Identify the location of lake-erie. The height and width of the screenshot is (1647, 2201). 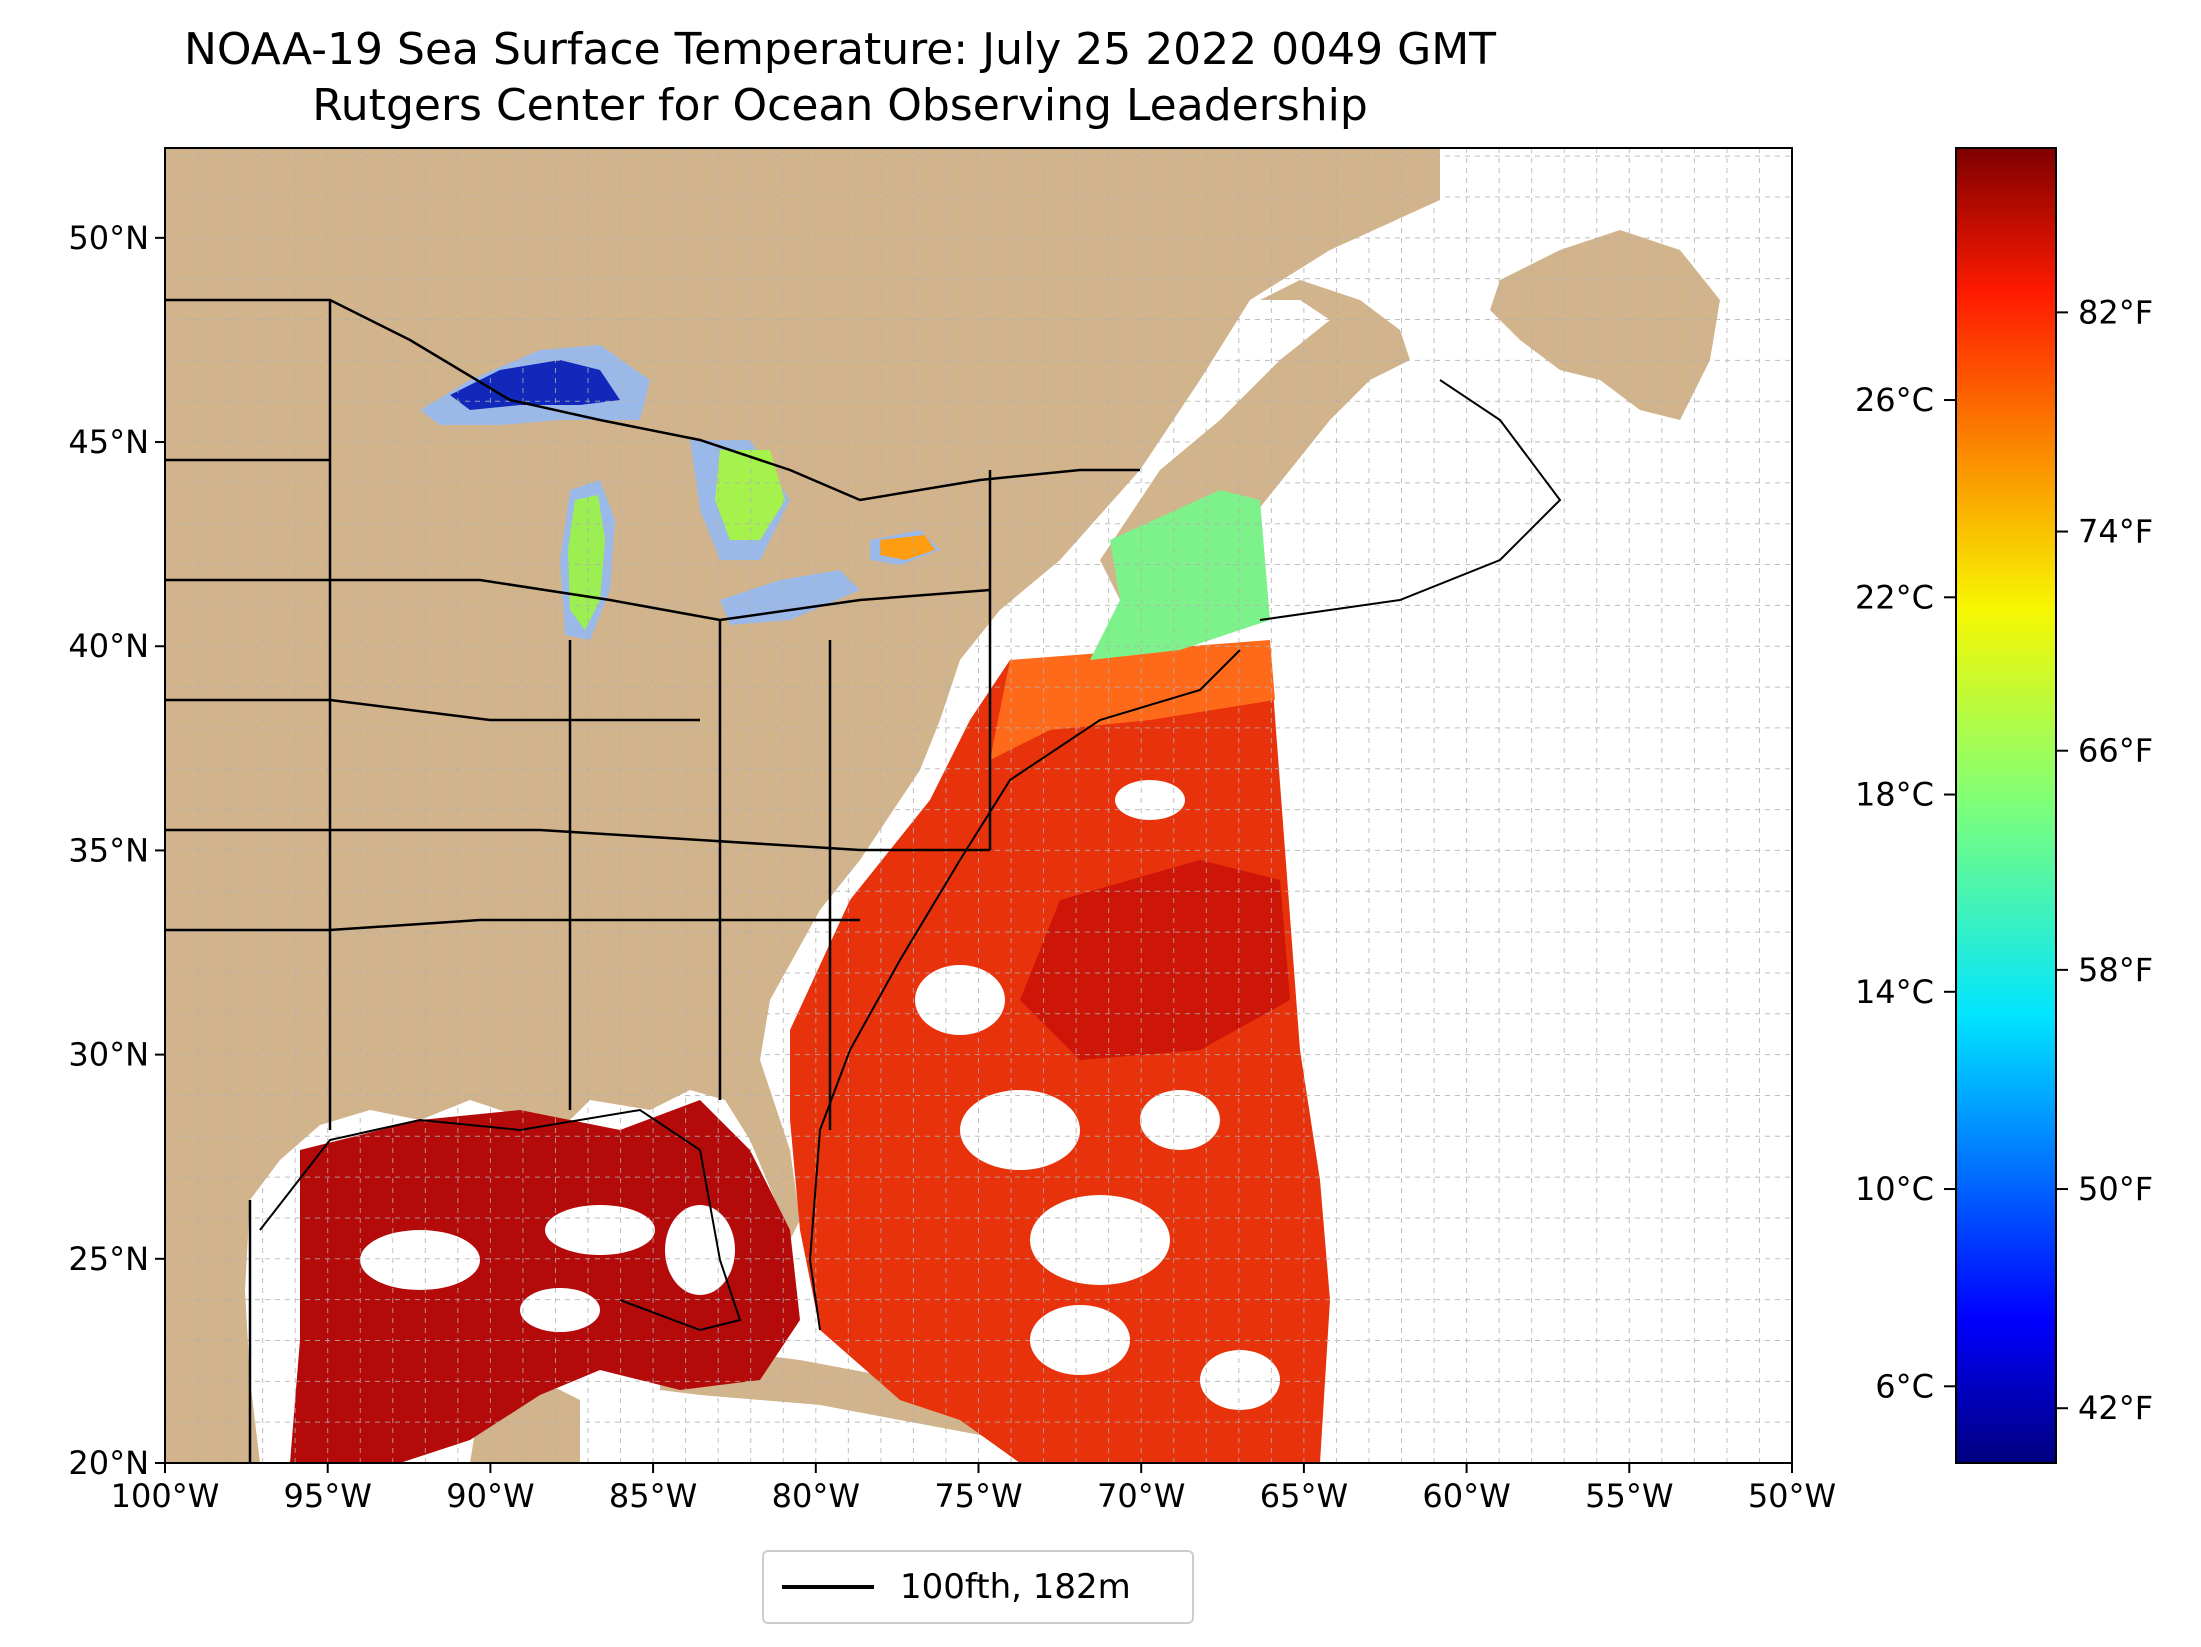
(790, 597).